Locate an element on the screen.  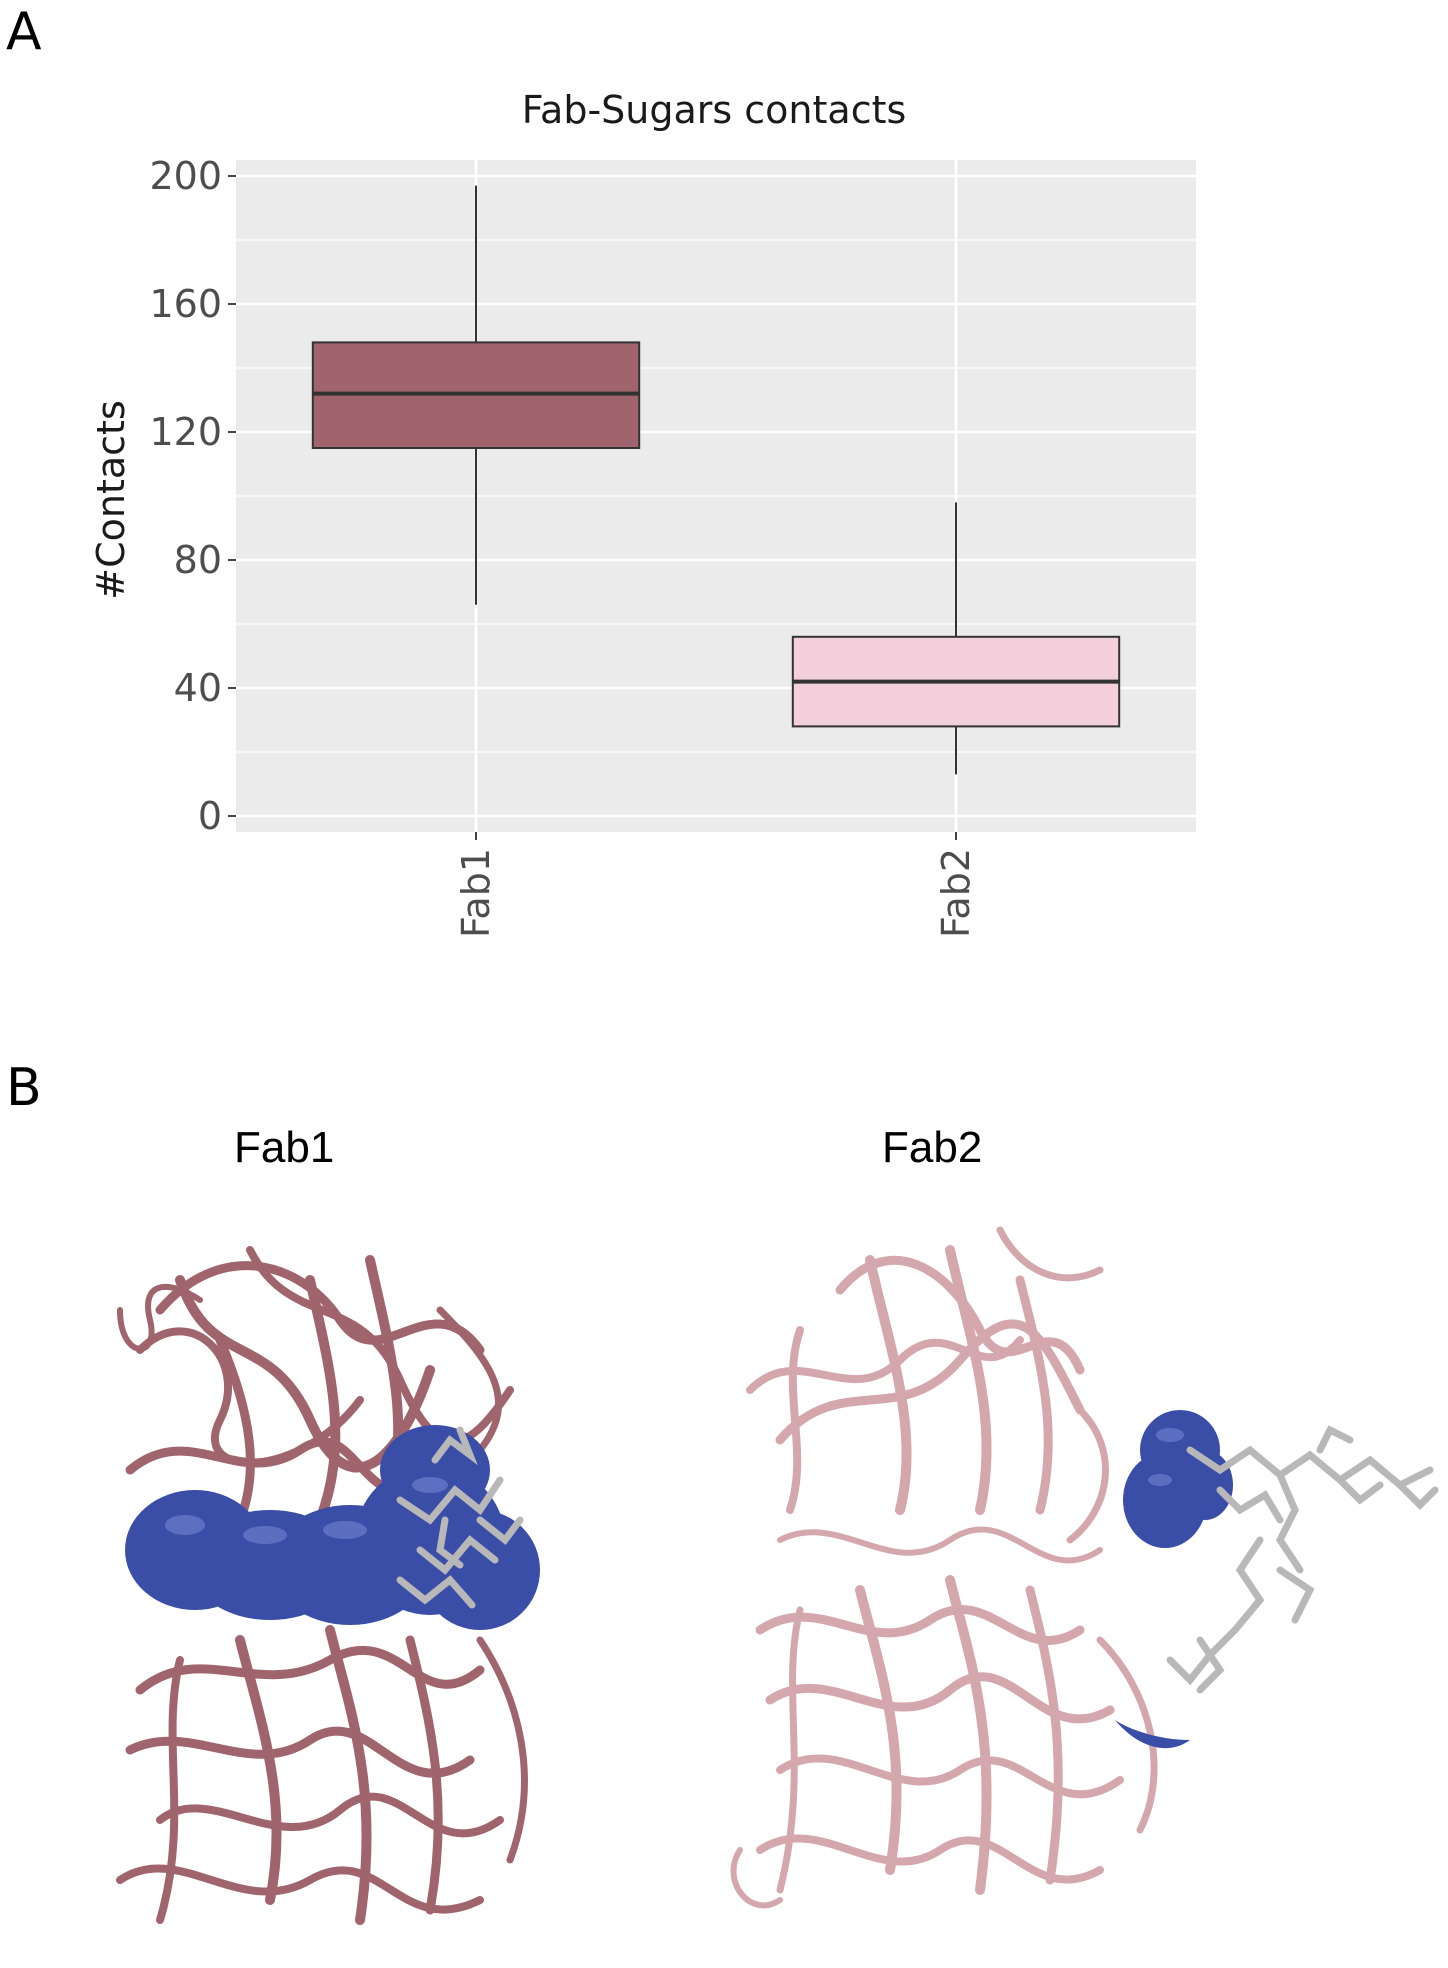
panel-b-label: B is located at coordinates (24, 1088).